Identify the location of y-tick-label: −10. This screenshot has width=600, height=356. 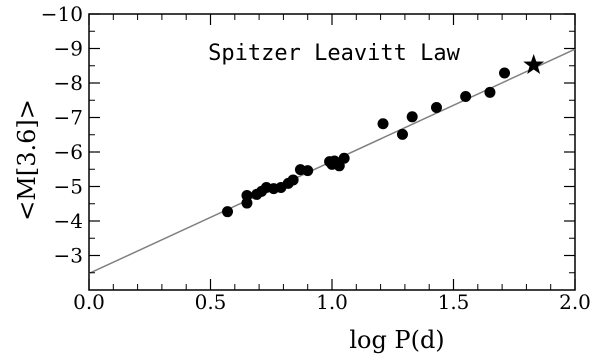
(62, 14).